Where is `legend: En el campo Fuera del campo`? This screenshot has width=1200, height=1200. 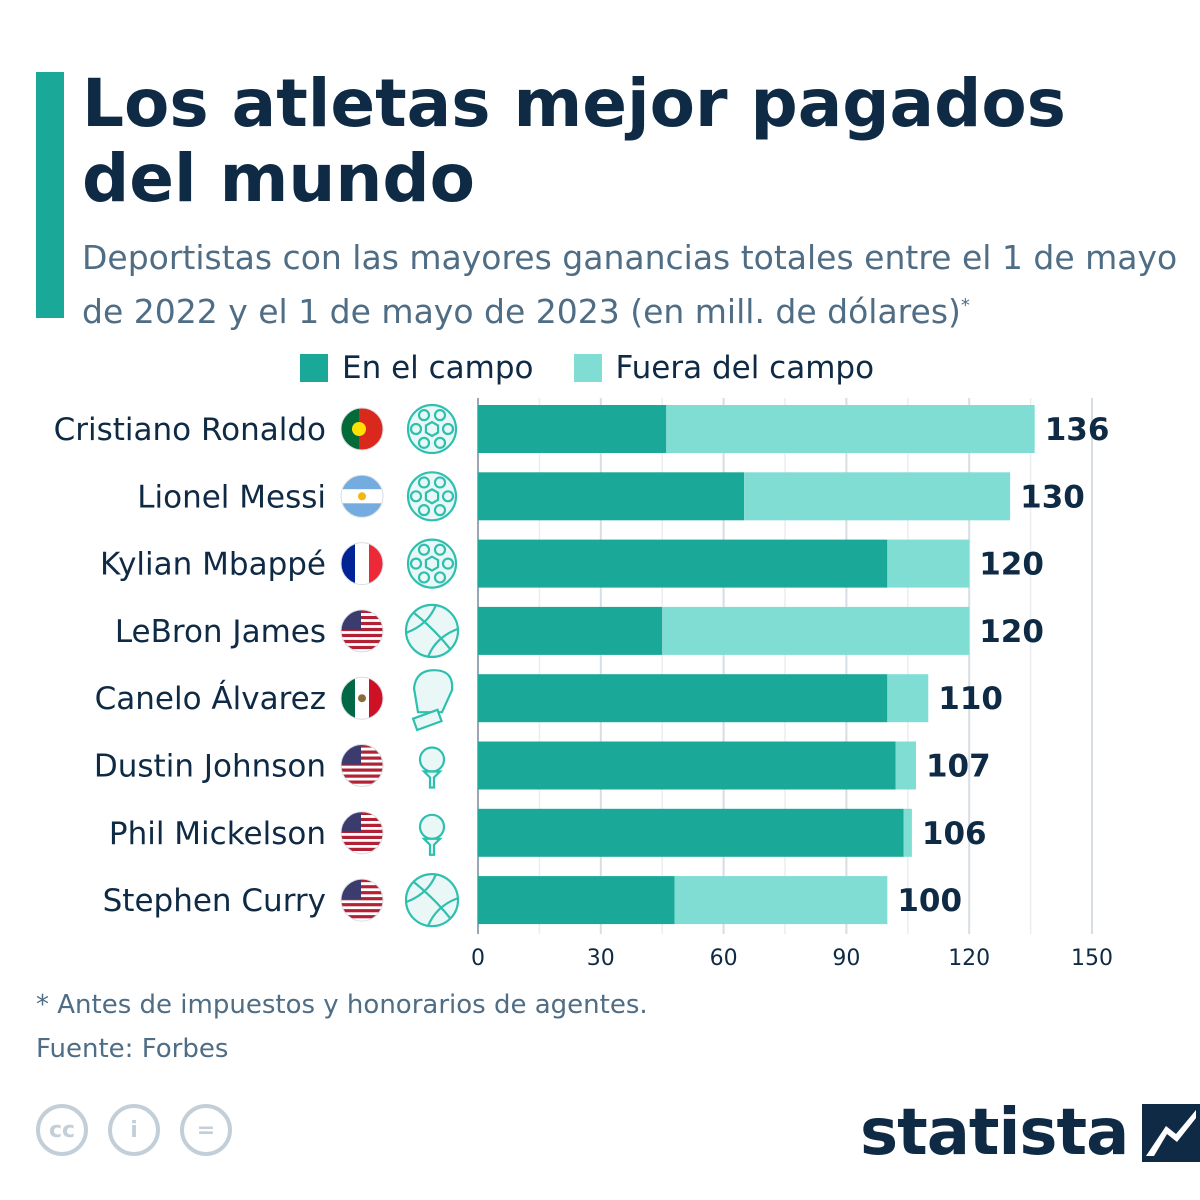
legend: En el campo Fuera del campo is located at coordinates (607, 368).